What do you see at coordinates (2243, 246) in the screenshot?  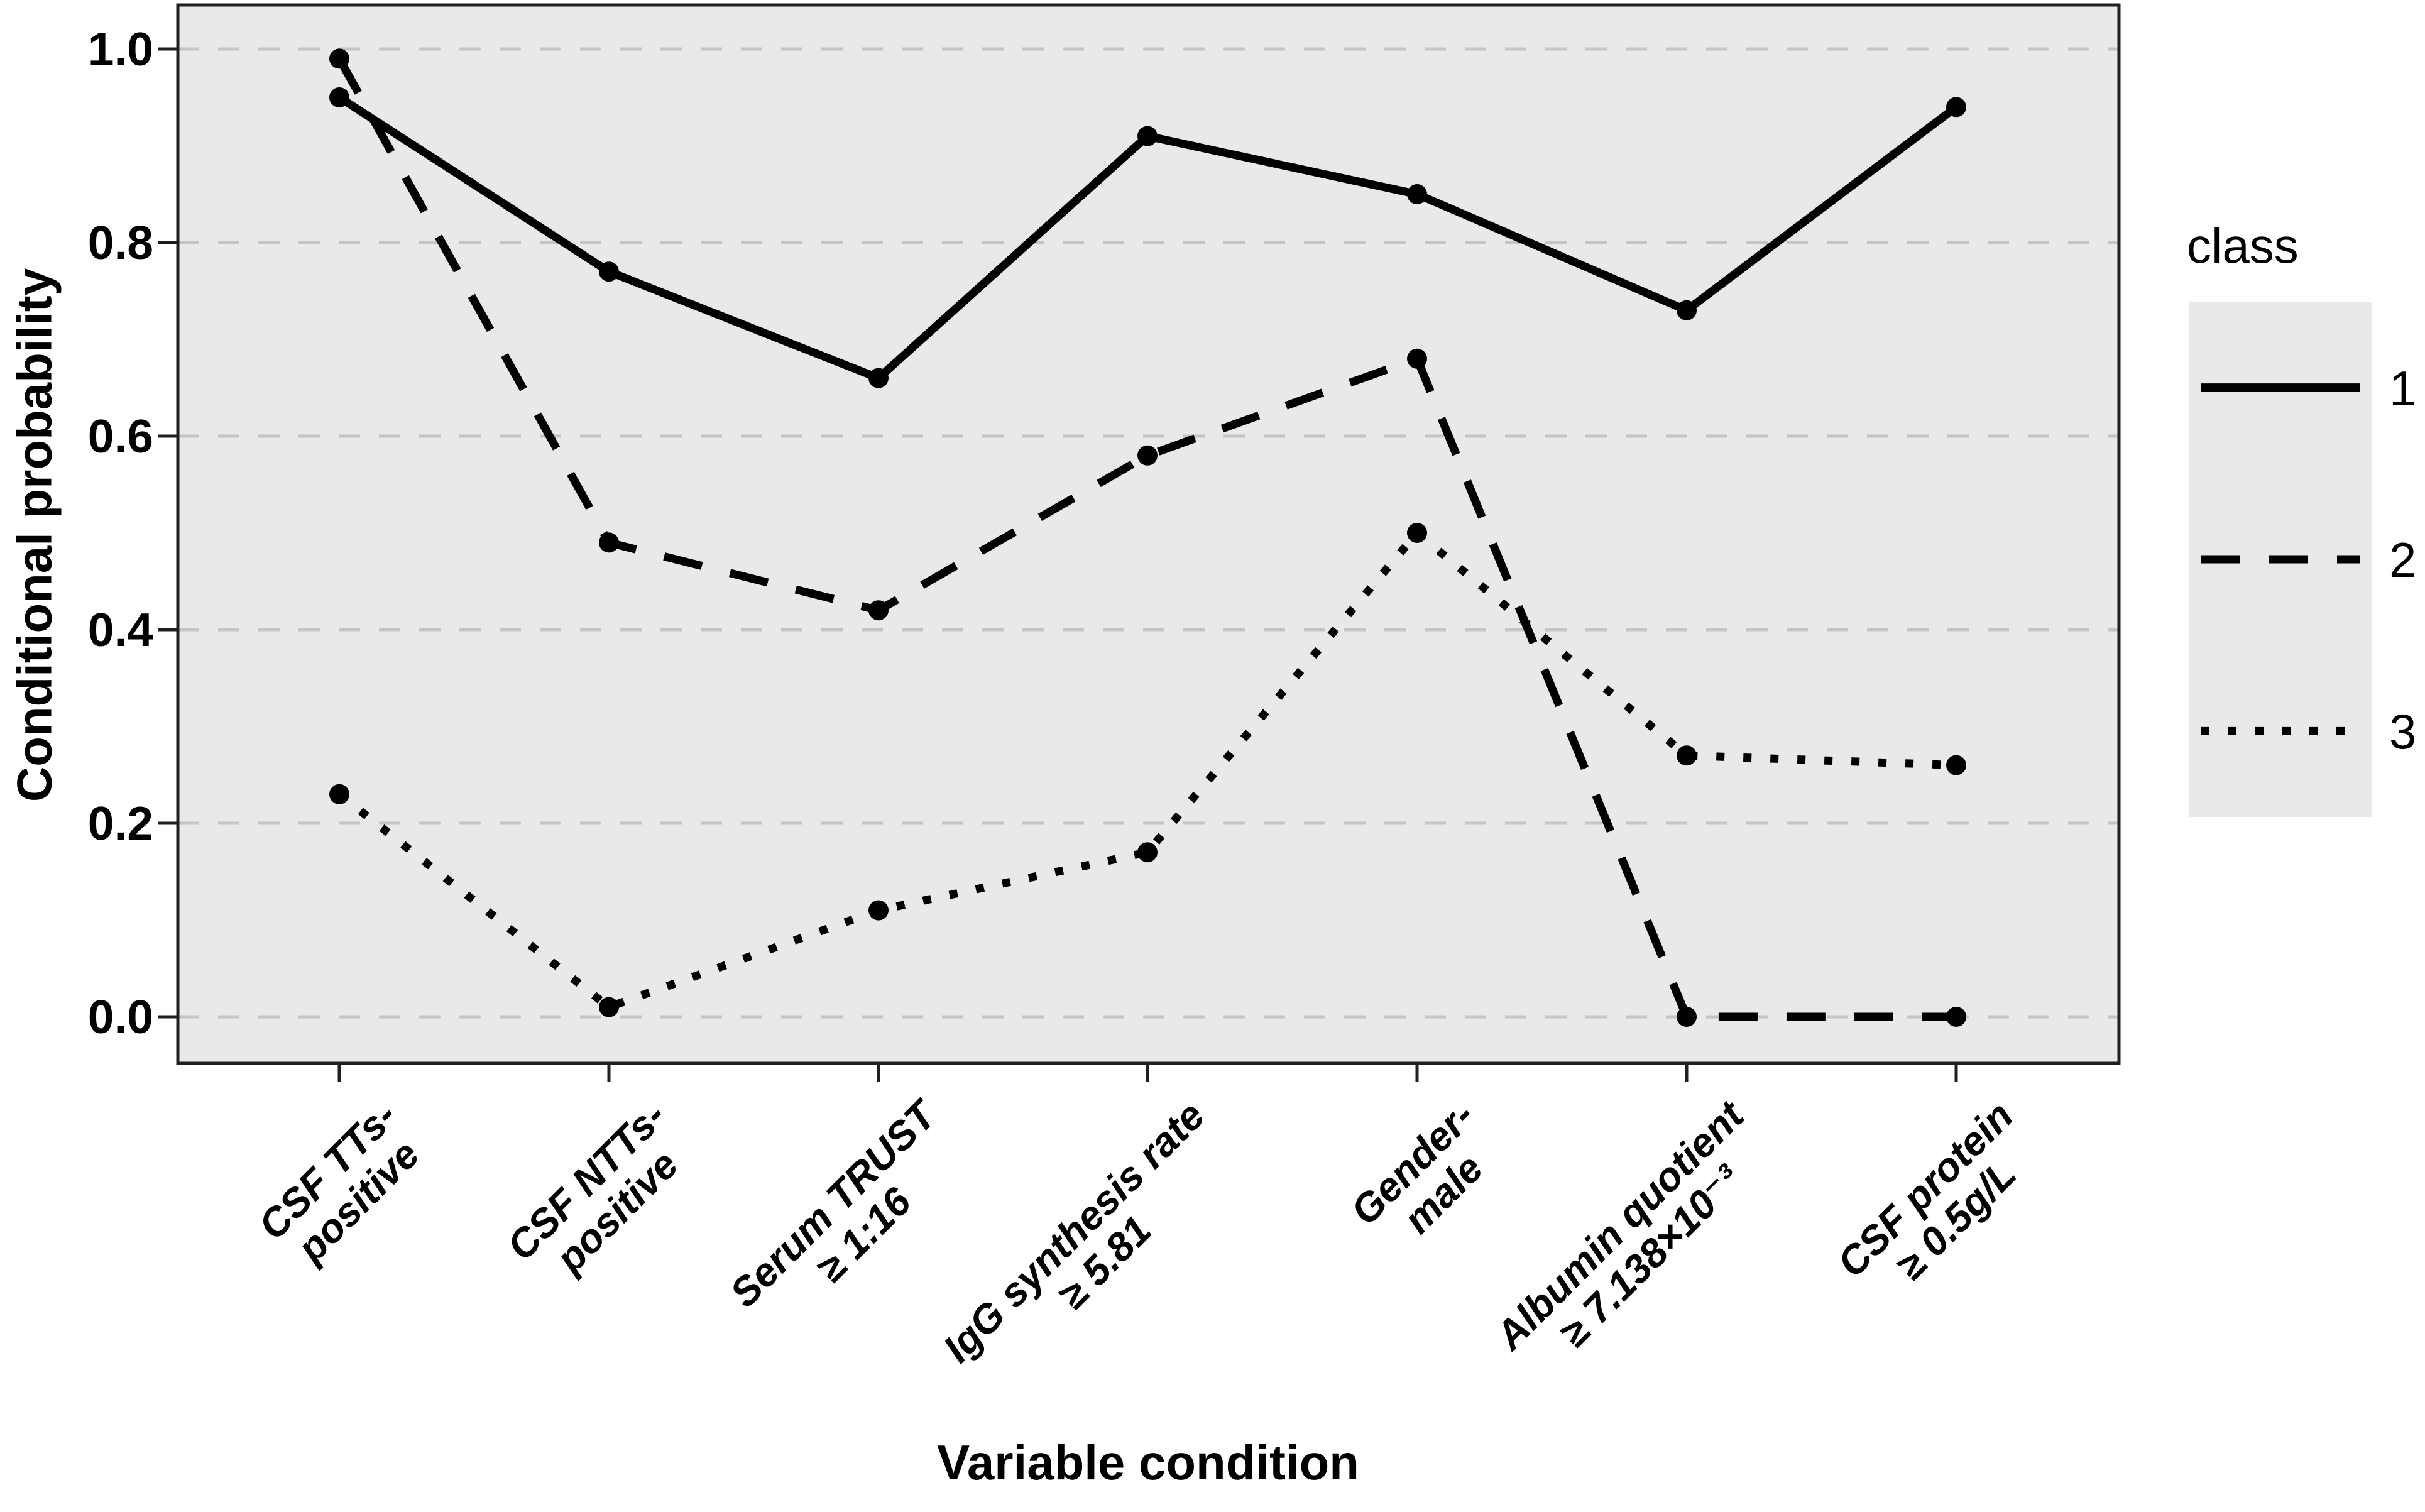 I see `legend-title: class` at bounding box center [2243, 246].